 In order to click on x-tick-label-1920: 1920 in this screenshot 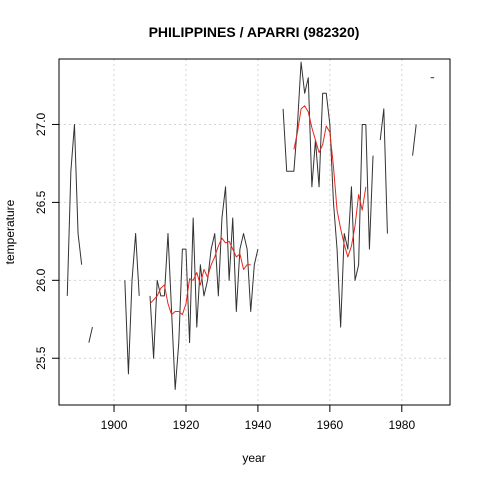, I will do `click(186, 425)`.